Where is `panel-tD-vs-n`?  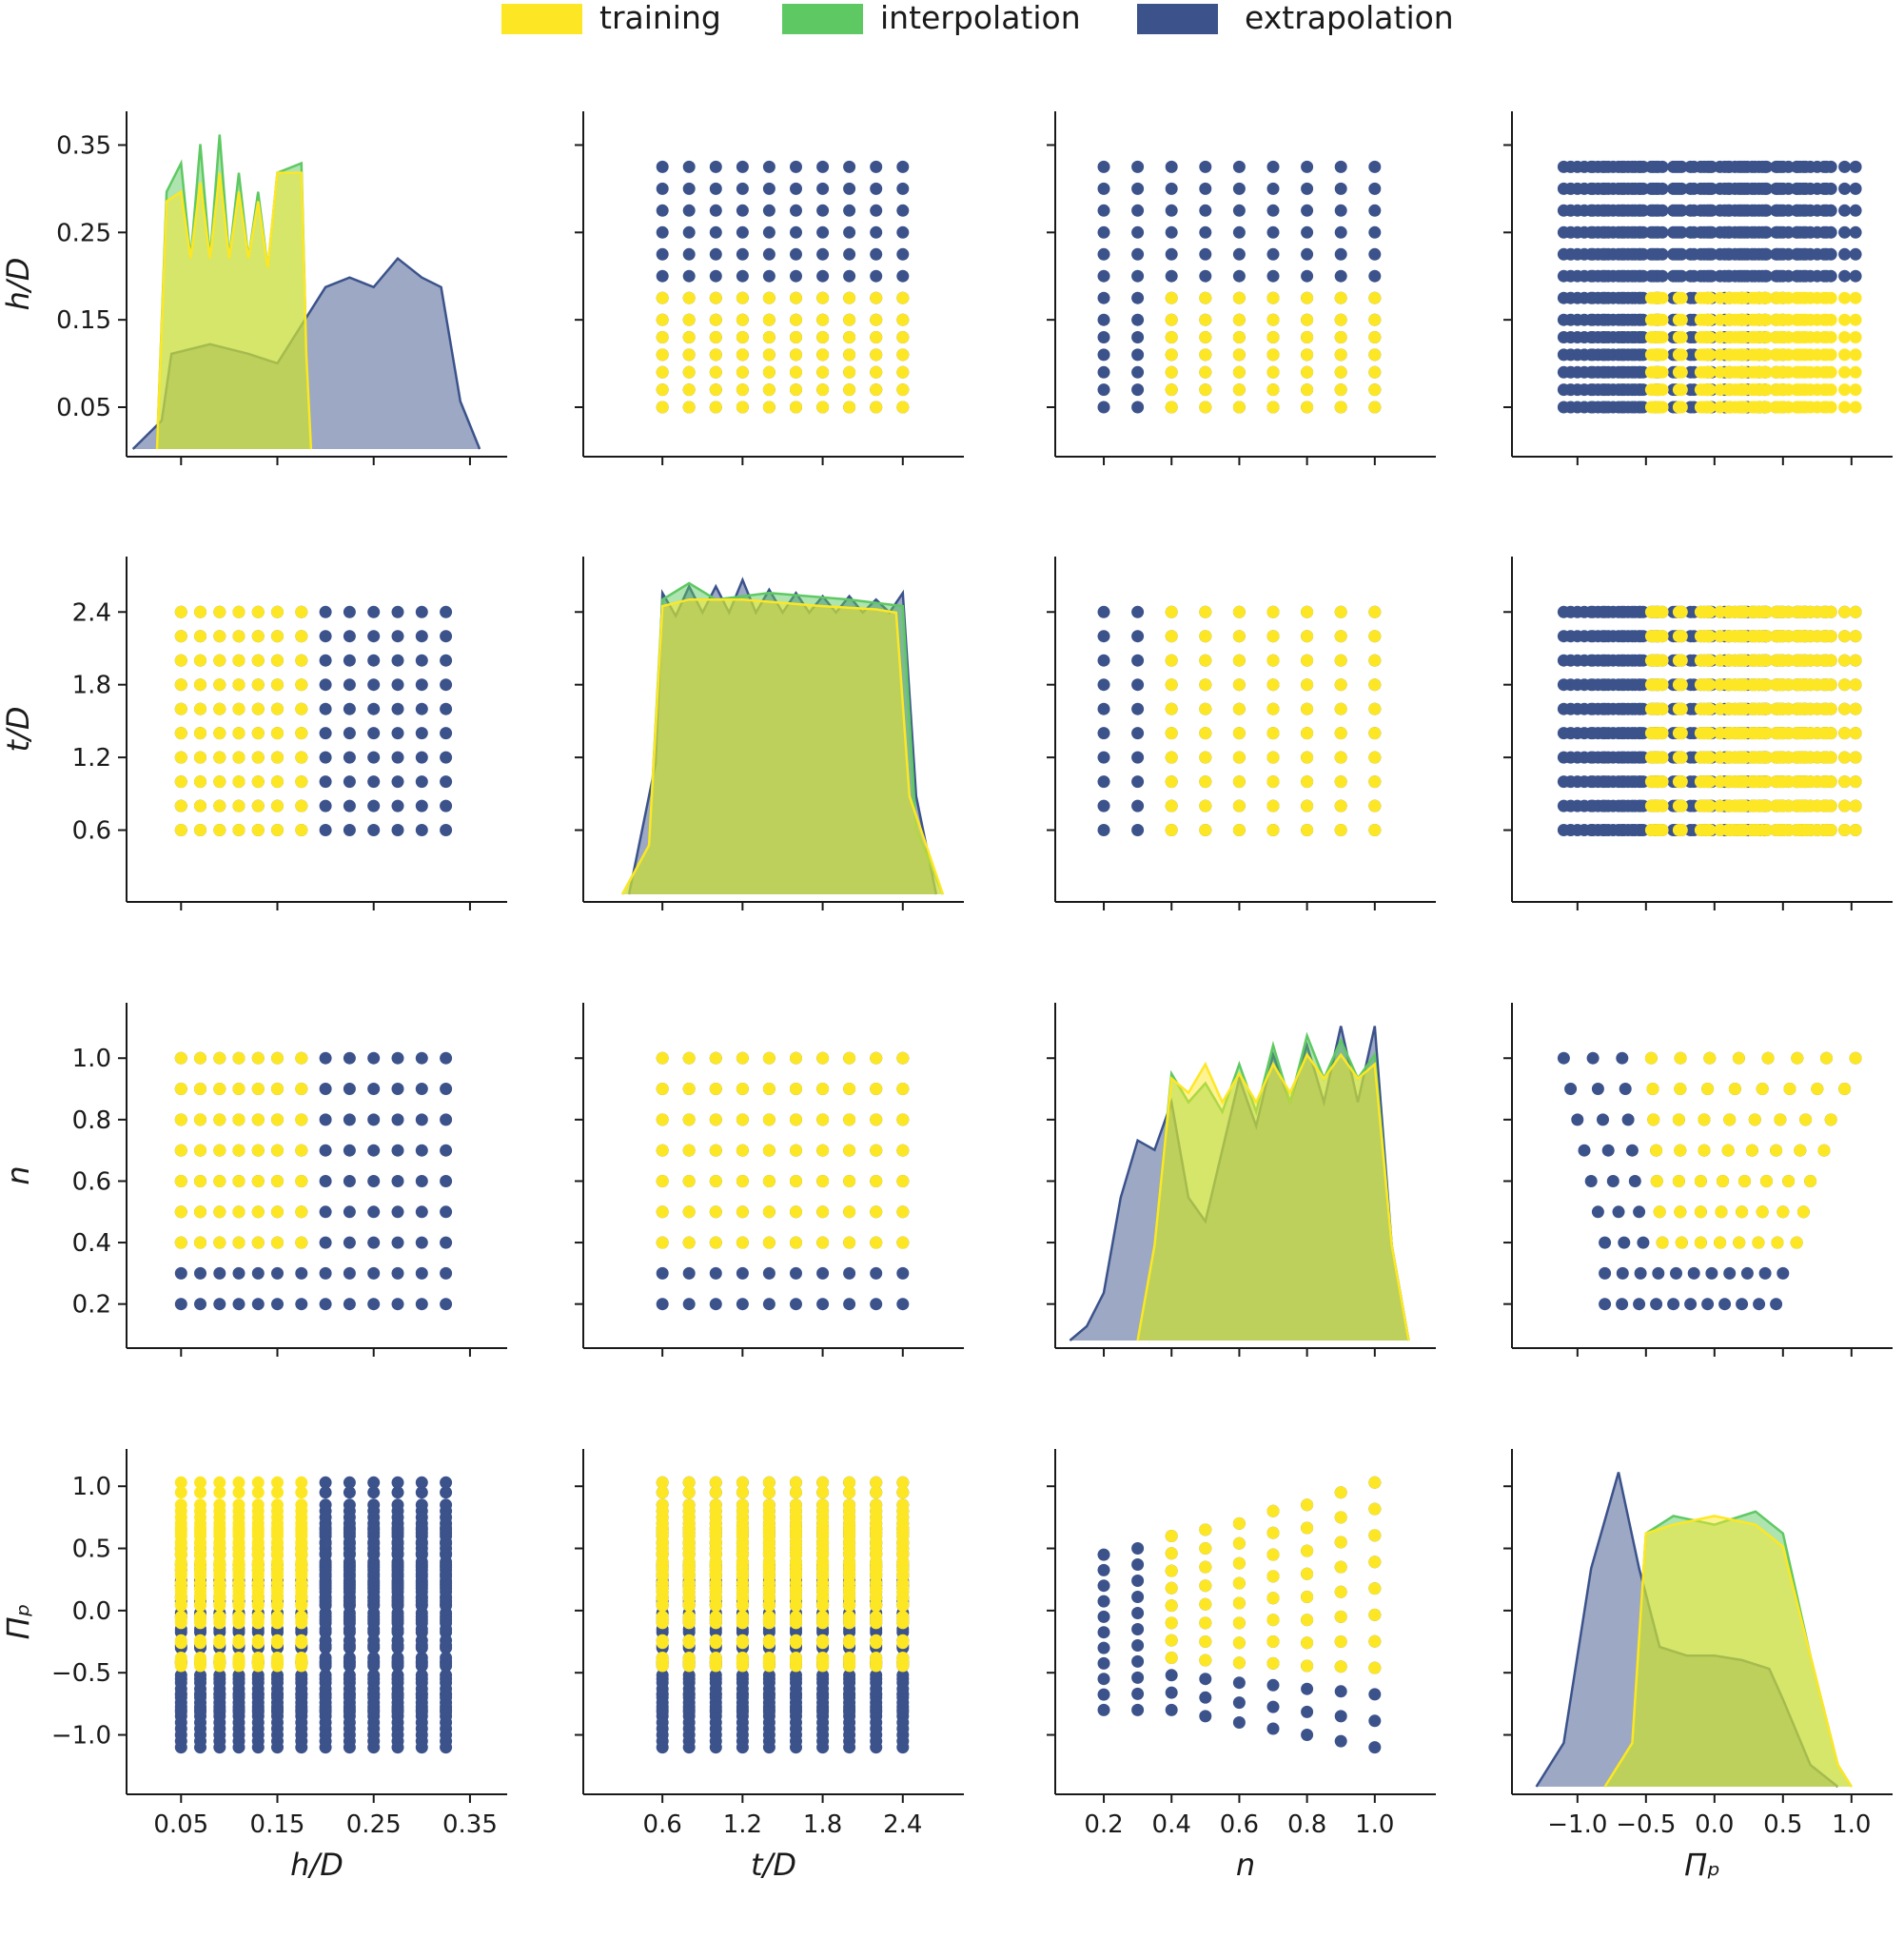
panel-tD-vs-n is located at coordinates (1241, 734).